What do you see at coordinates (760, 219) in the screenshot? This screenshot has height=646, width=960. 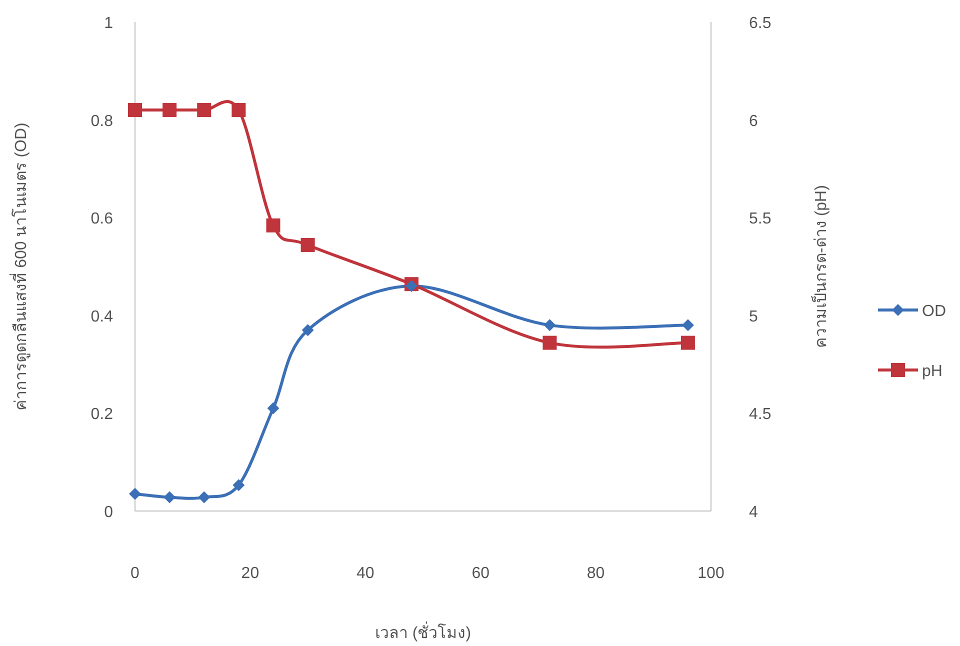 I see `y2-tick-label: 5.5` at bounding box center [760, 219].